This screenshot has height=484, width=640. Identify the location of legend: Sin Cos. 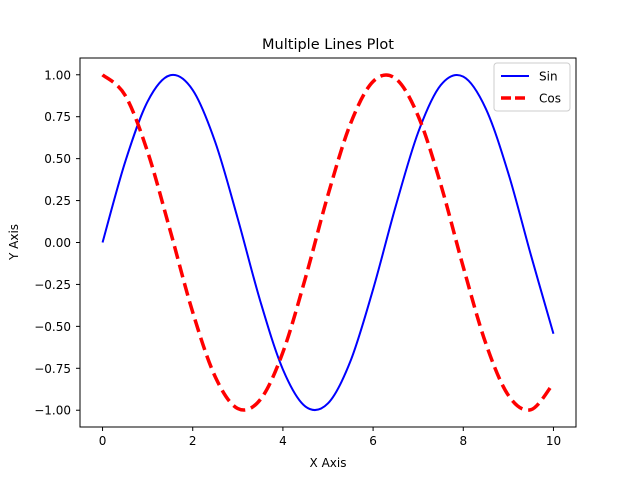
(532, 87).